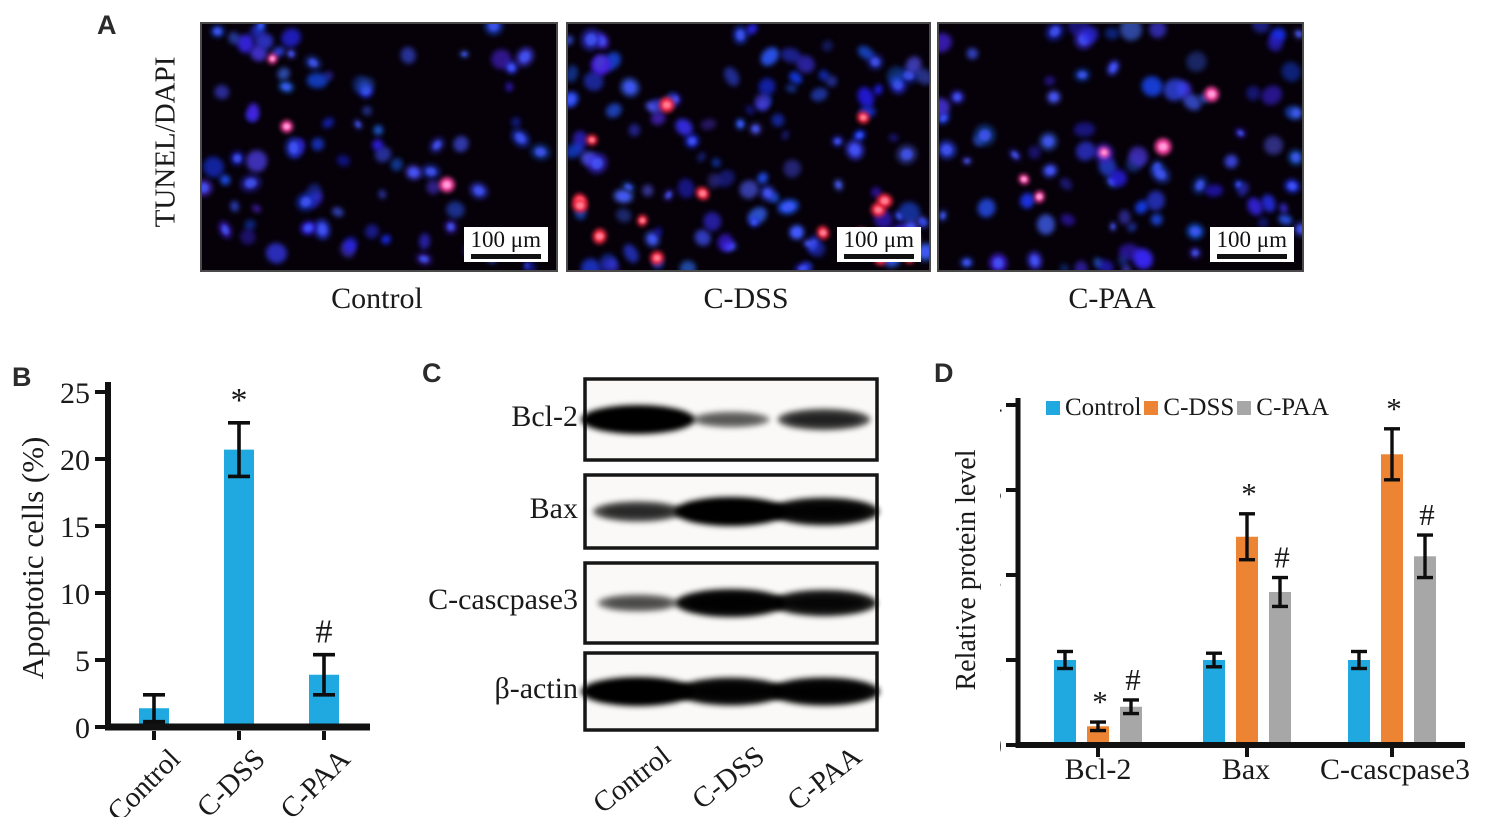 Image resolution: width=1485 pixels, height=817 pixels. I want to click on panel-d-y-axis-label: Relative protein level, so click(966, 570).